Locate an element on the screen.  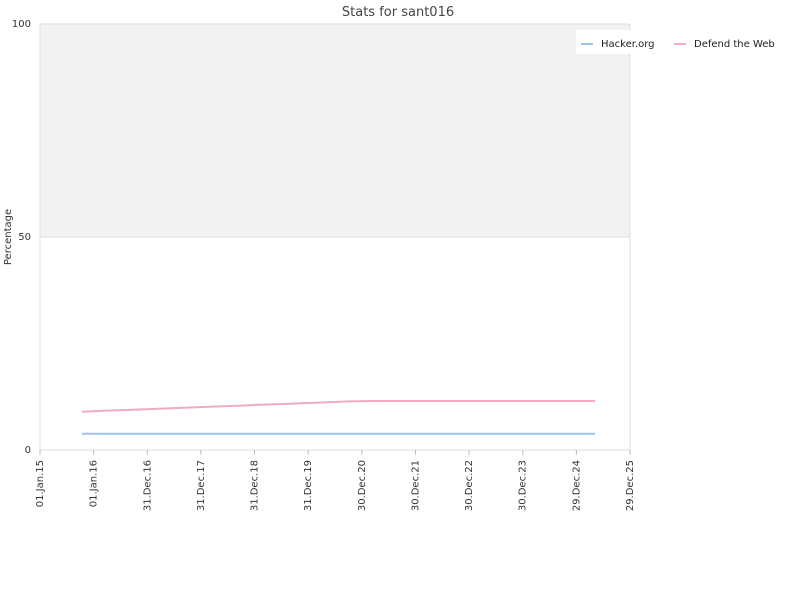
x-tick-label: 31.Dec.18 is located at coordinates (255, 485).